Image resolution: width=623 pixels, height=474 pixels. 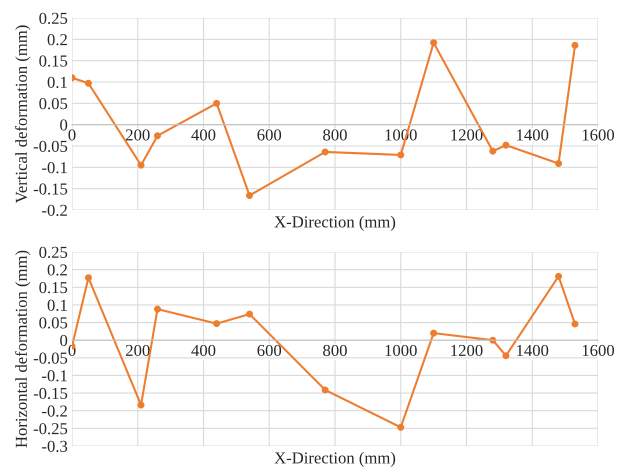 I want to click on x-tick-label: 0, so click(x=72, y=135).